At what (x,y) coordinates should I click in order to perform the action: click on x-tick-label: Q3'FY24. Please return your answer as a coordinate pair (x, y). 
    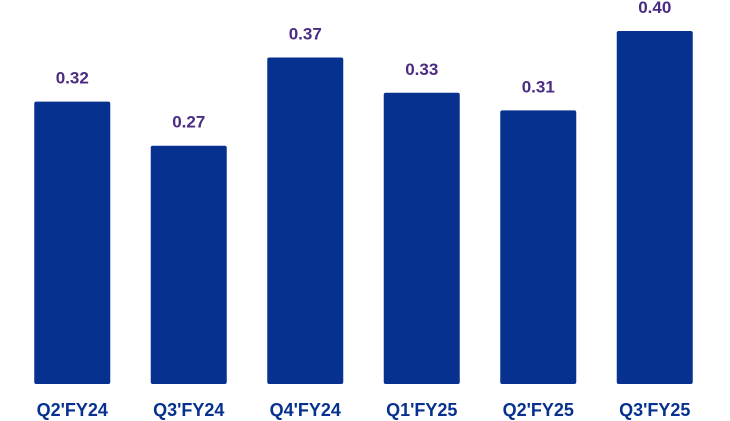
    Looking at the image, I should click on (188, 410).